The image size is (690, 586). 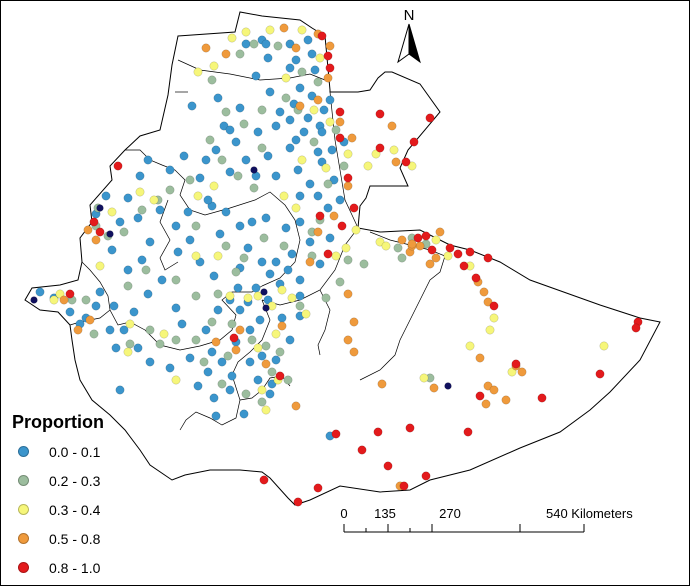 I want to click on legend-label-2: 0.3 - 0.4, so click(x=75, y=509).